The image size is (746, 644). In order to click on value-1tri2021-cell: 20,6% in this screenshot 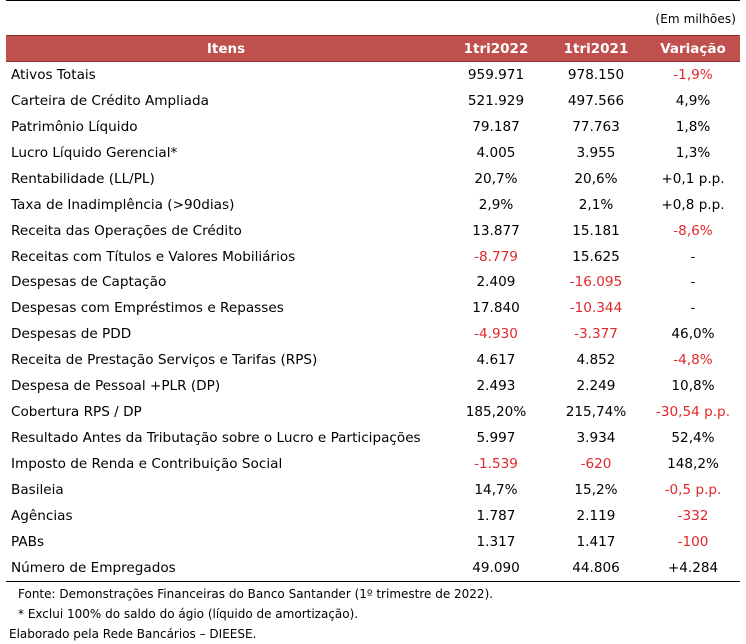, I will do `click(596, 178)`.